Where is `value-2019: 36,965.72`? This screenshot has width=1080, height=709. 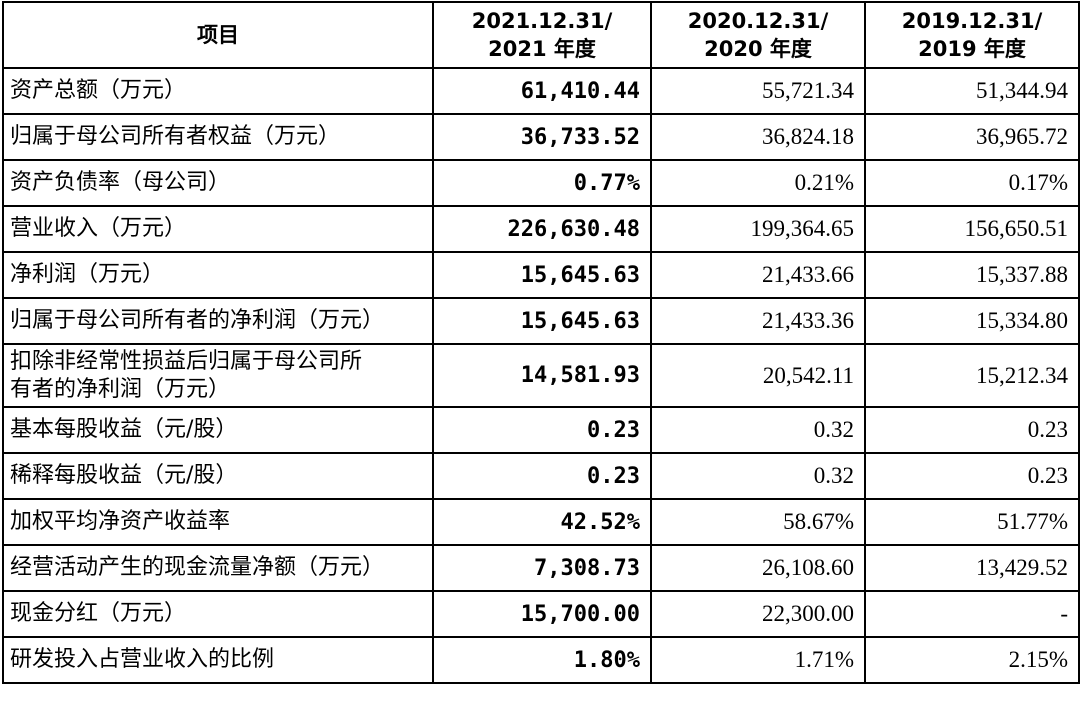
value-2019: 36,965.72 is located at coordinates (972, 137).